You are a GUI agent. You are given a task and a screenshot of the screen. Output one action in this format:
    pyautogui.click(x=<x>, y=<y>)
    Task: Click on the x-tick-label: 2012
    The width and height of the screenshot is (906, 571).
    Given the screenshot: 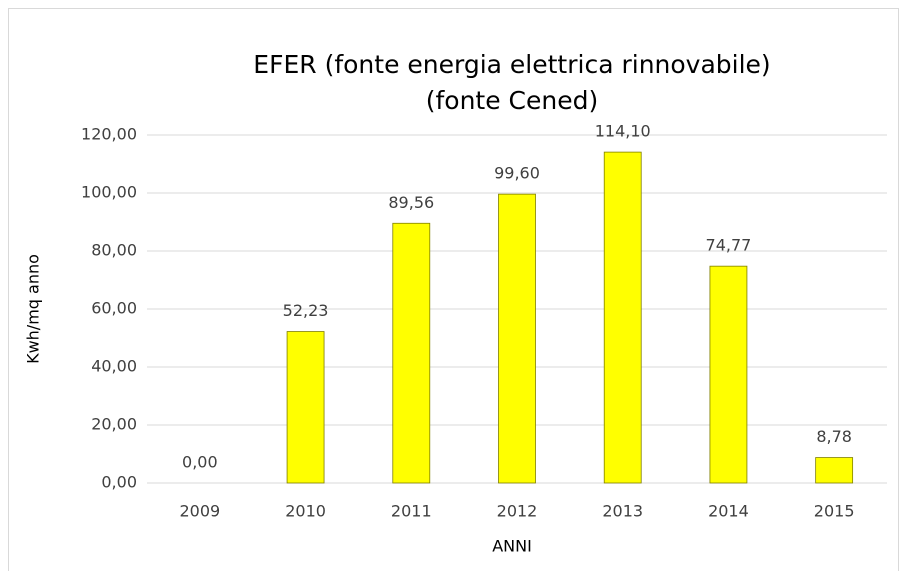 What is the action you would take?
    pyautogui.click(x=517, y=511)
    